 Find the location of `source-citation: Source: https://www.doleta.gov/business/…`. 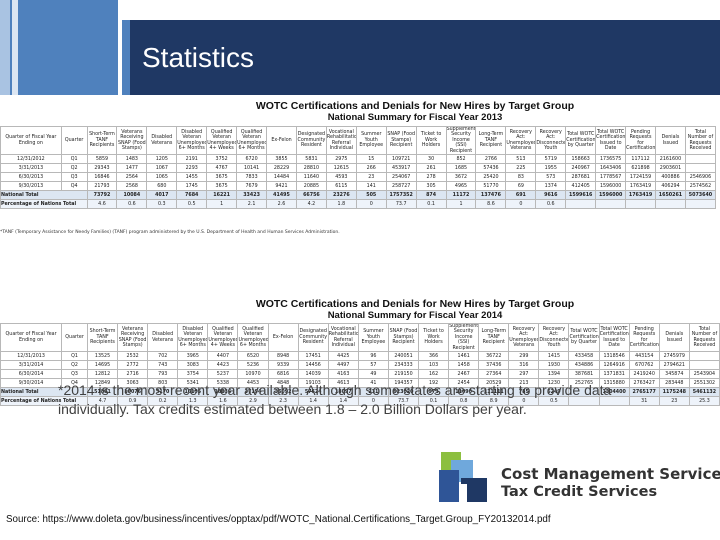

source-citation: Source: https://www.doleta.gov/business/… is located at coordinates (278, 519).